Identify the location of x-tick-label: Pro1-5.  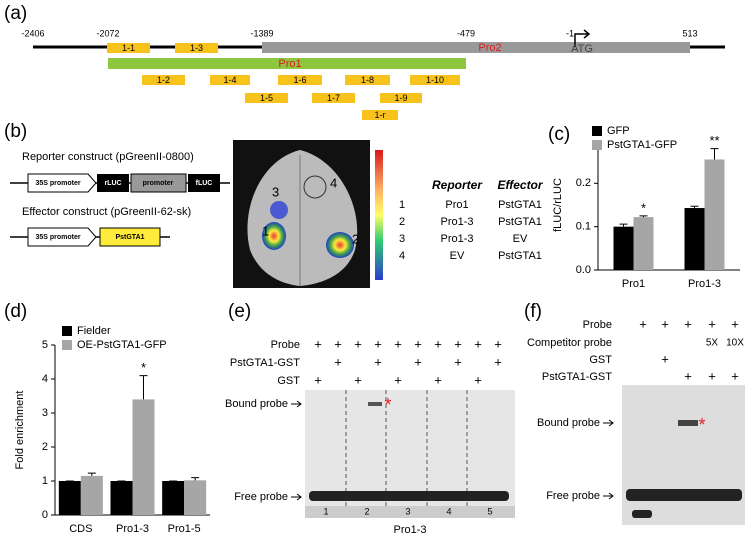
(184, 529).